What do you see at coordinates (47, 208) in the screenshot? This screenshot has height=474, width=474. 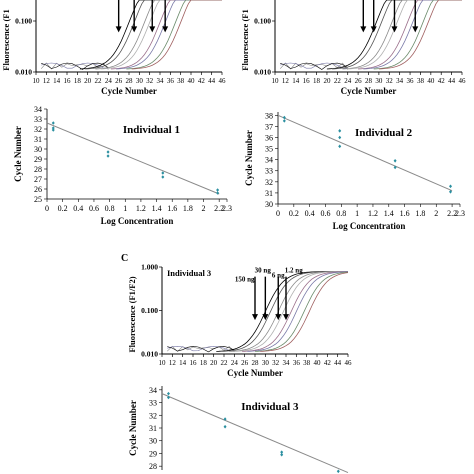 I see `x-tick-label: 0` at bounding box center [47, 208].